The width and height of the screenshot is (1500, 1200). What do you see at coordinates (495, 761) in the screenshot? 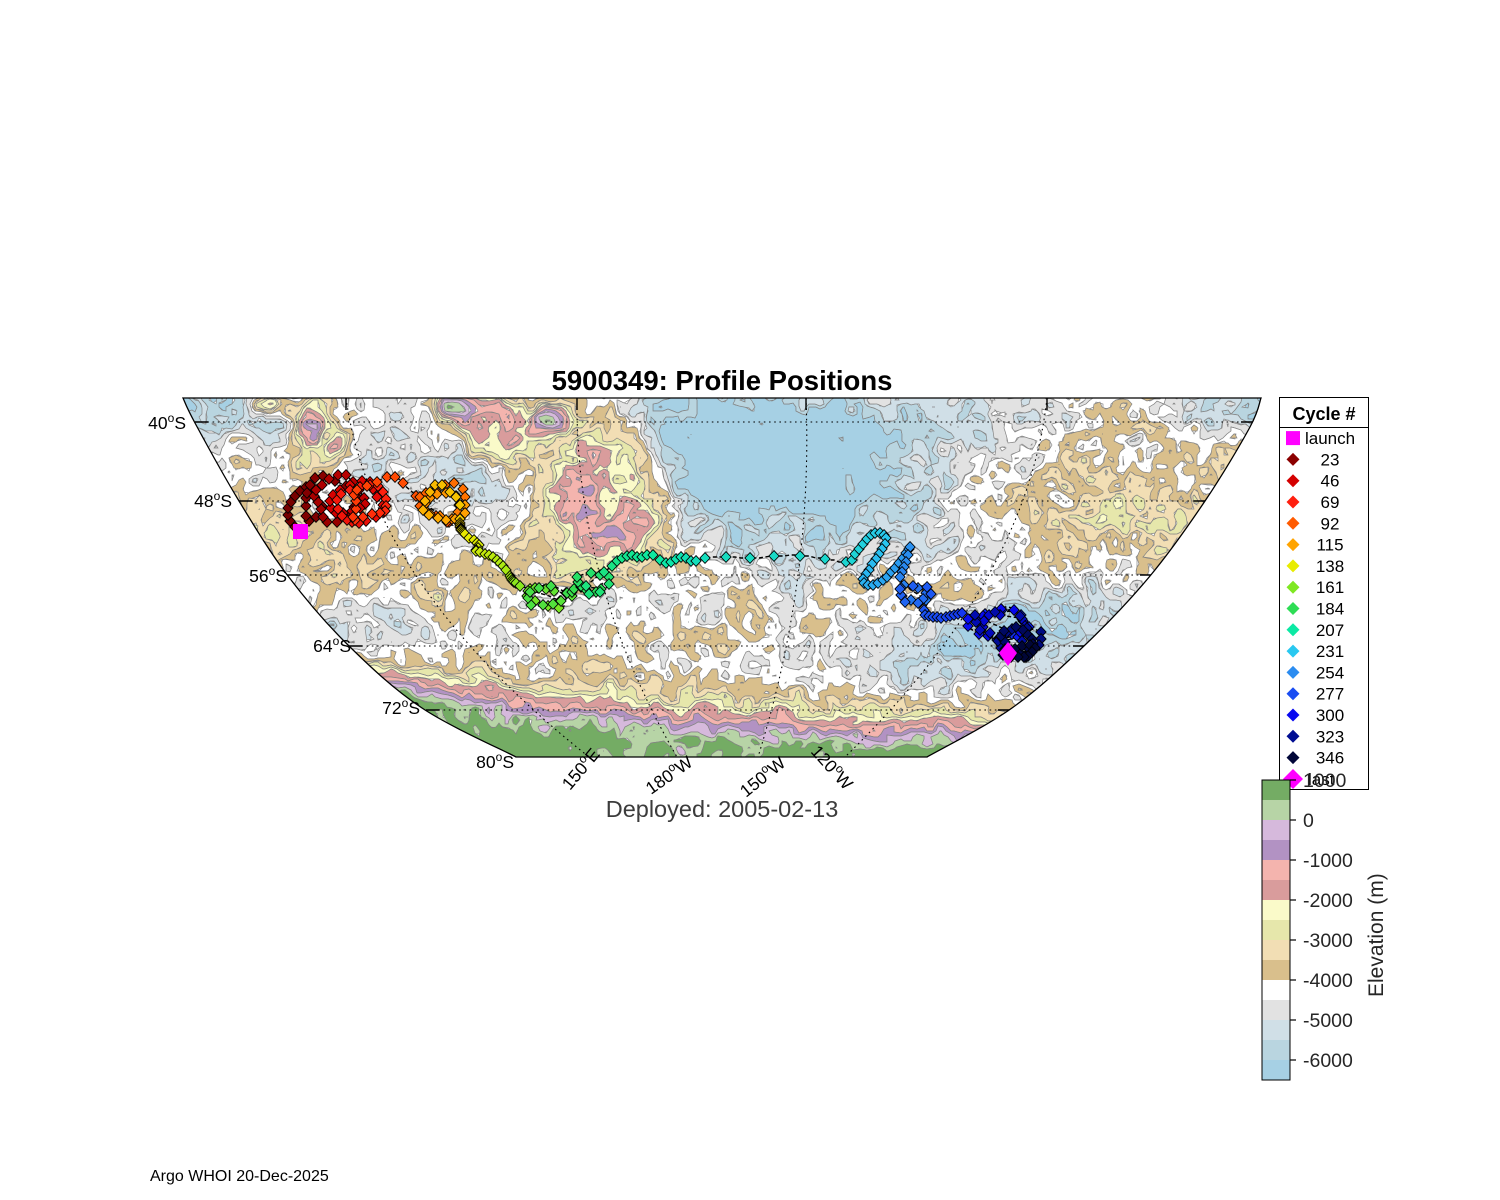
I see `svg-text: 80oS` at bounding box center [495, 761].